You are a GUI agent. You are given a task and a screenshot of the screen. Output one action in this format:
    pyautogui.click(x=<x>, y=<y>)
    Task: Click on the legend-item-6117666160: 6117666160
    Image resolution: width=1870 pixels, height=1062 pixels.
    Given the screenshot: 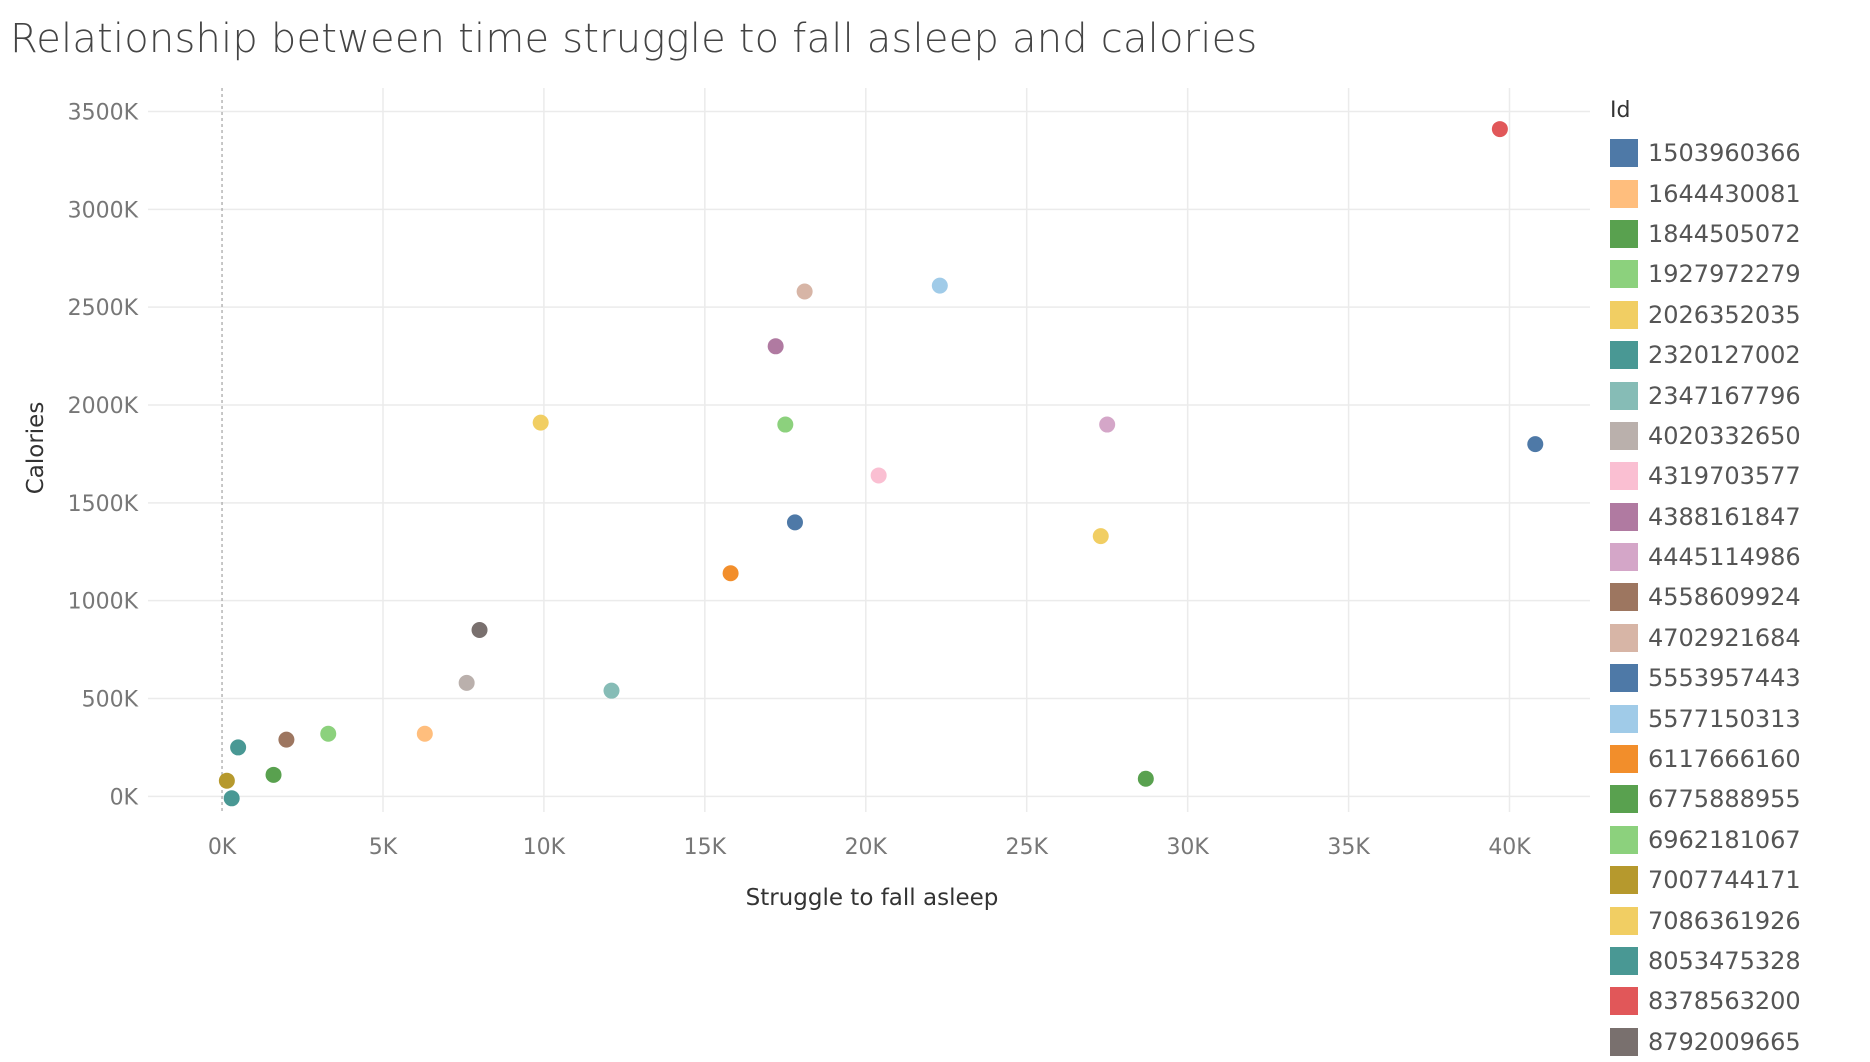 What is the action you would take?
    pyautogui.click(x=1735, y=759)
    